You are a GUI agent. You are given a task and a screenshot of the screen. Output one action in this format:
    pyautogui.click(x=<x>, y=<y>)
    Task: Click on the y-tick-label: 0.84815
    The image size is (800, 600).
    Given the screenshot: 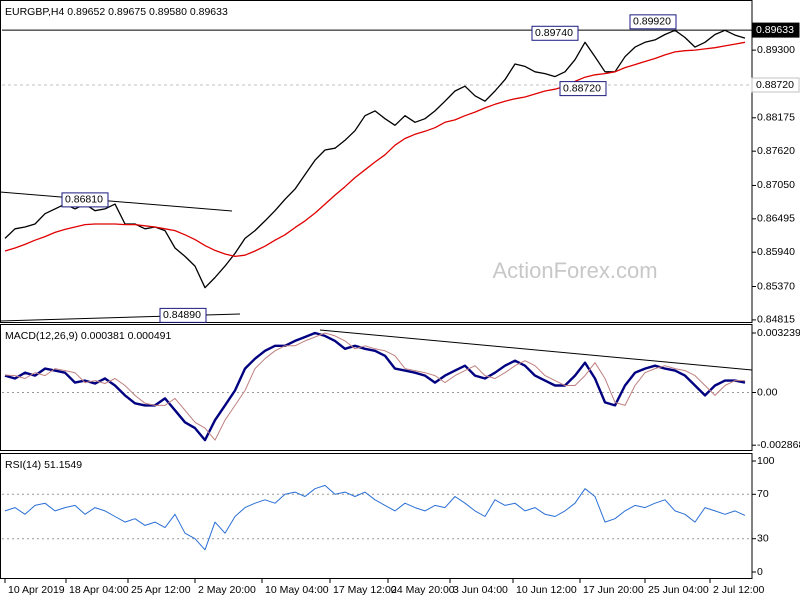 What is the action you would take?
    pyautogui.click(x=776, y=320)
    